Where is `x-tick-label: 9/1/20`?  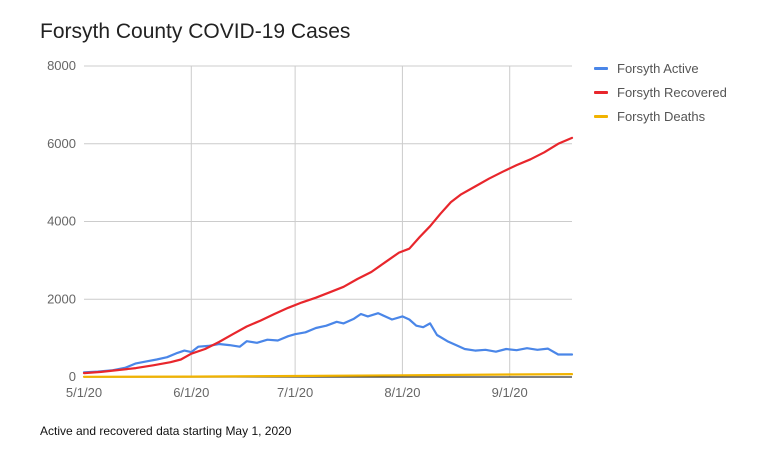 x-tick-label: 9/1/20 is located at coordinates (510, 392).